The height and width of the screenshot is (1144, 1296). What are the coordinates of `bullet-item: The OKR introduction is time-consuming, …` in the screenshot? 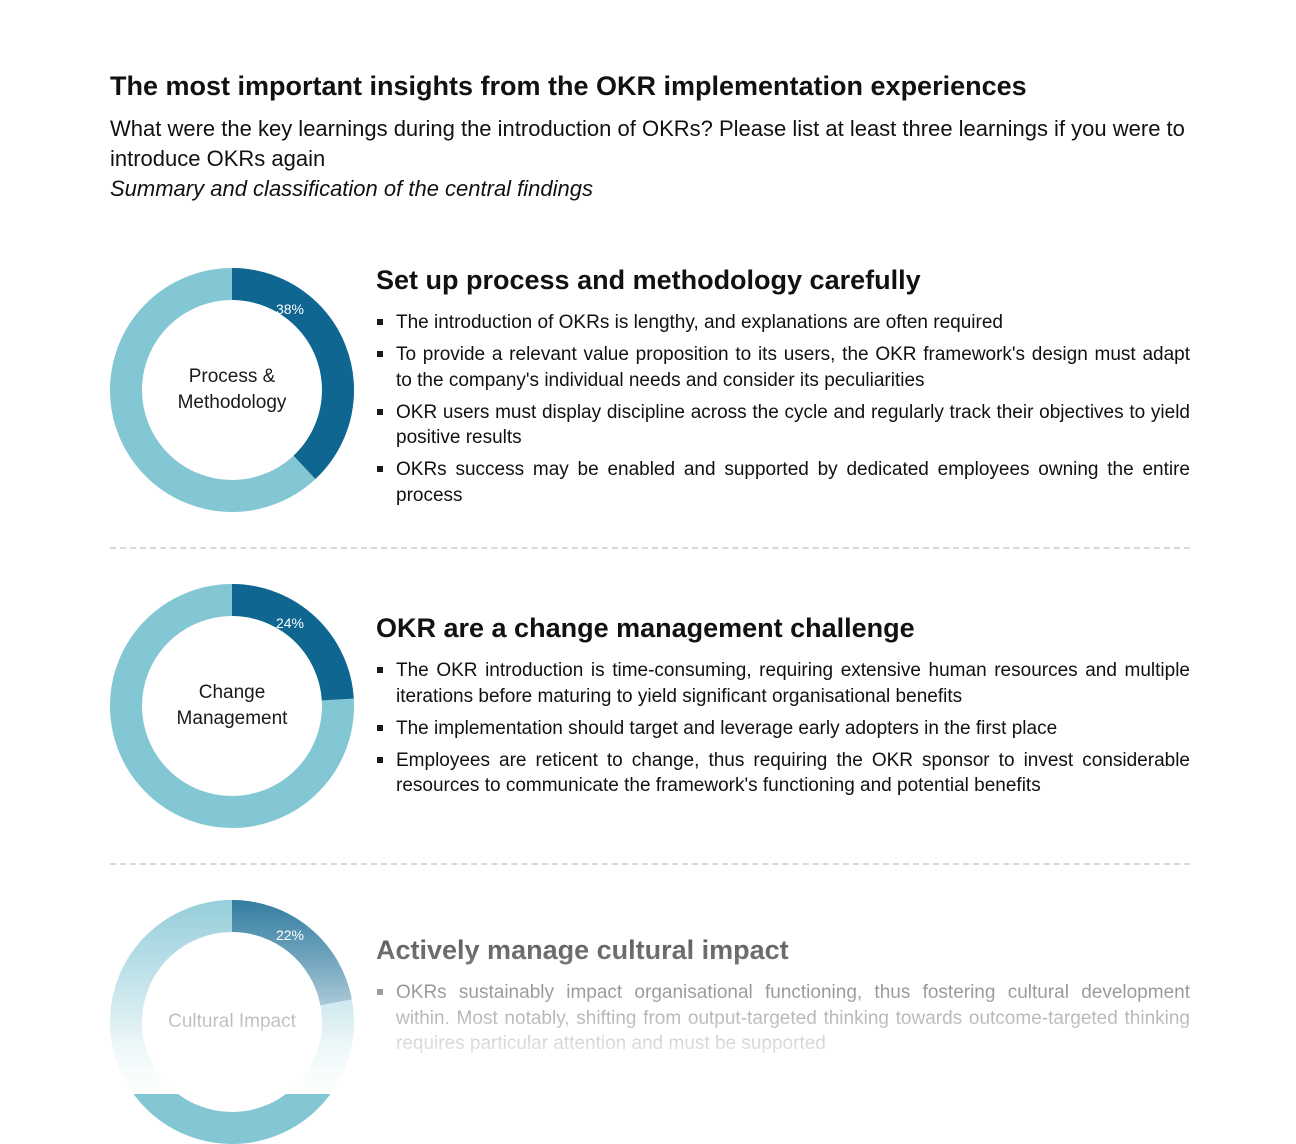 It's located at (783, 683).